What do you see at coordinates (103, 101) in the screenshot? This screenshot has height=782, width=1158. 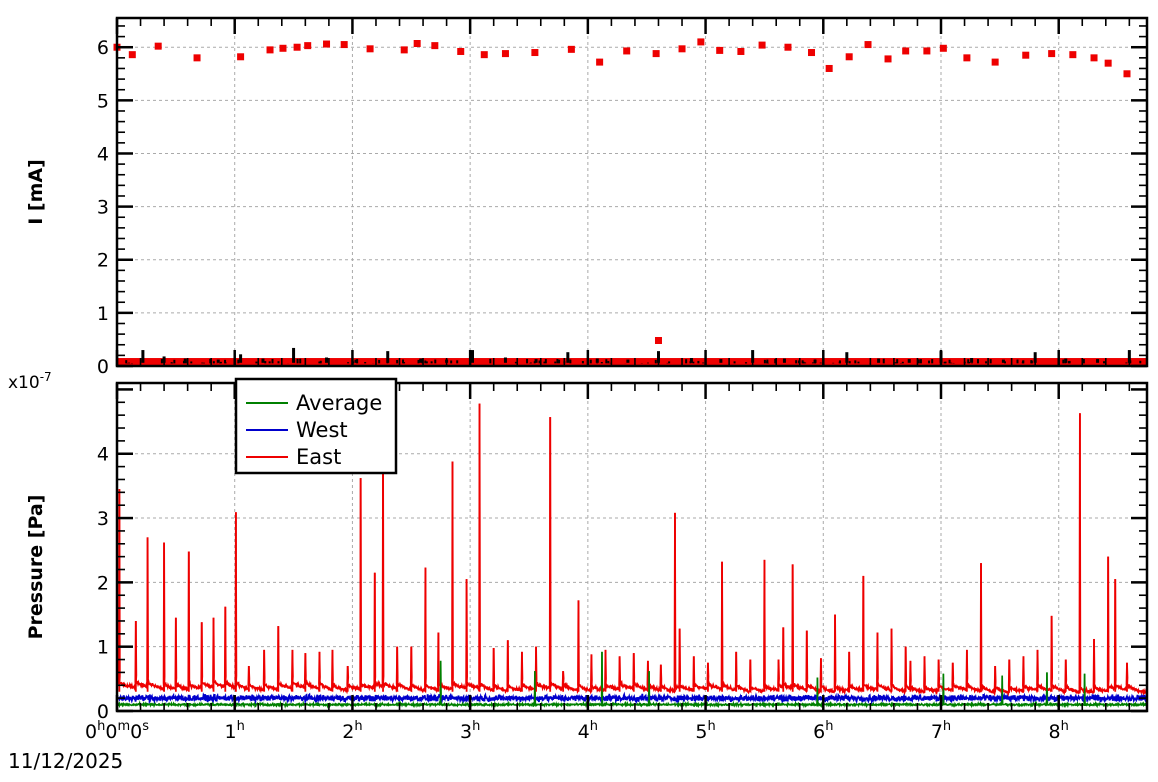 I see `y-tick-label: 5` at bounding box center [103, 101].